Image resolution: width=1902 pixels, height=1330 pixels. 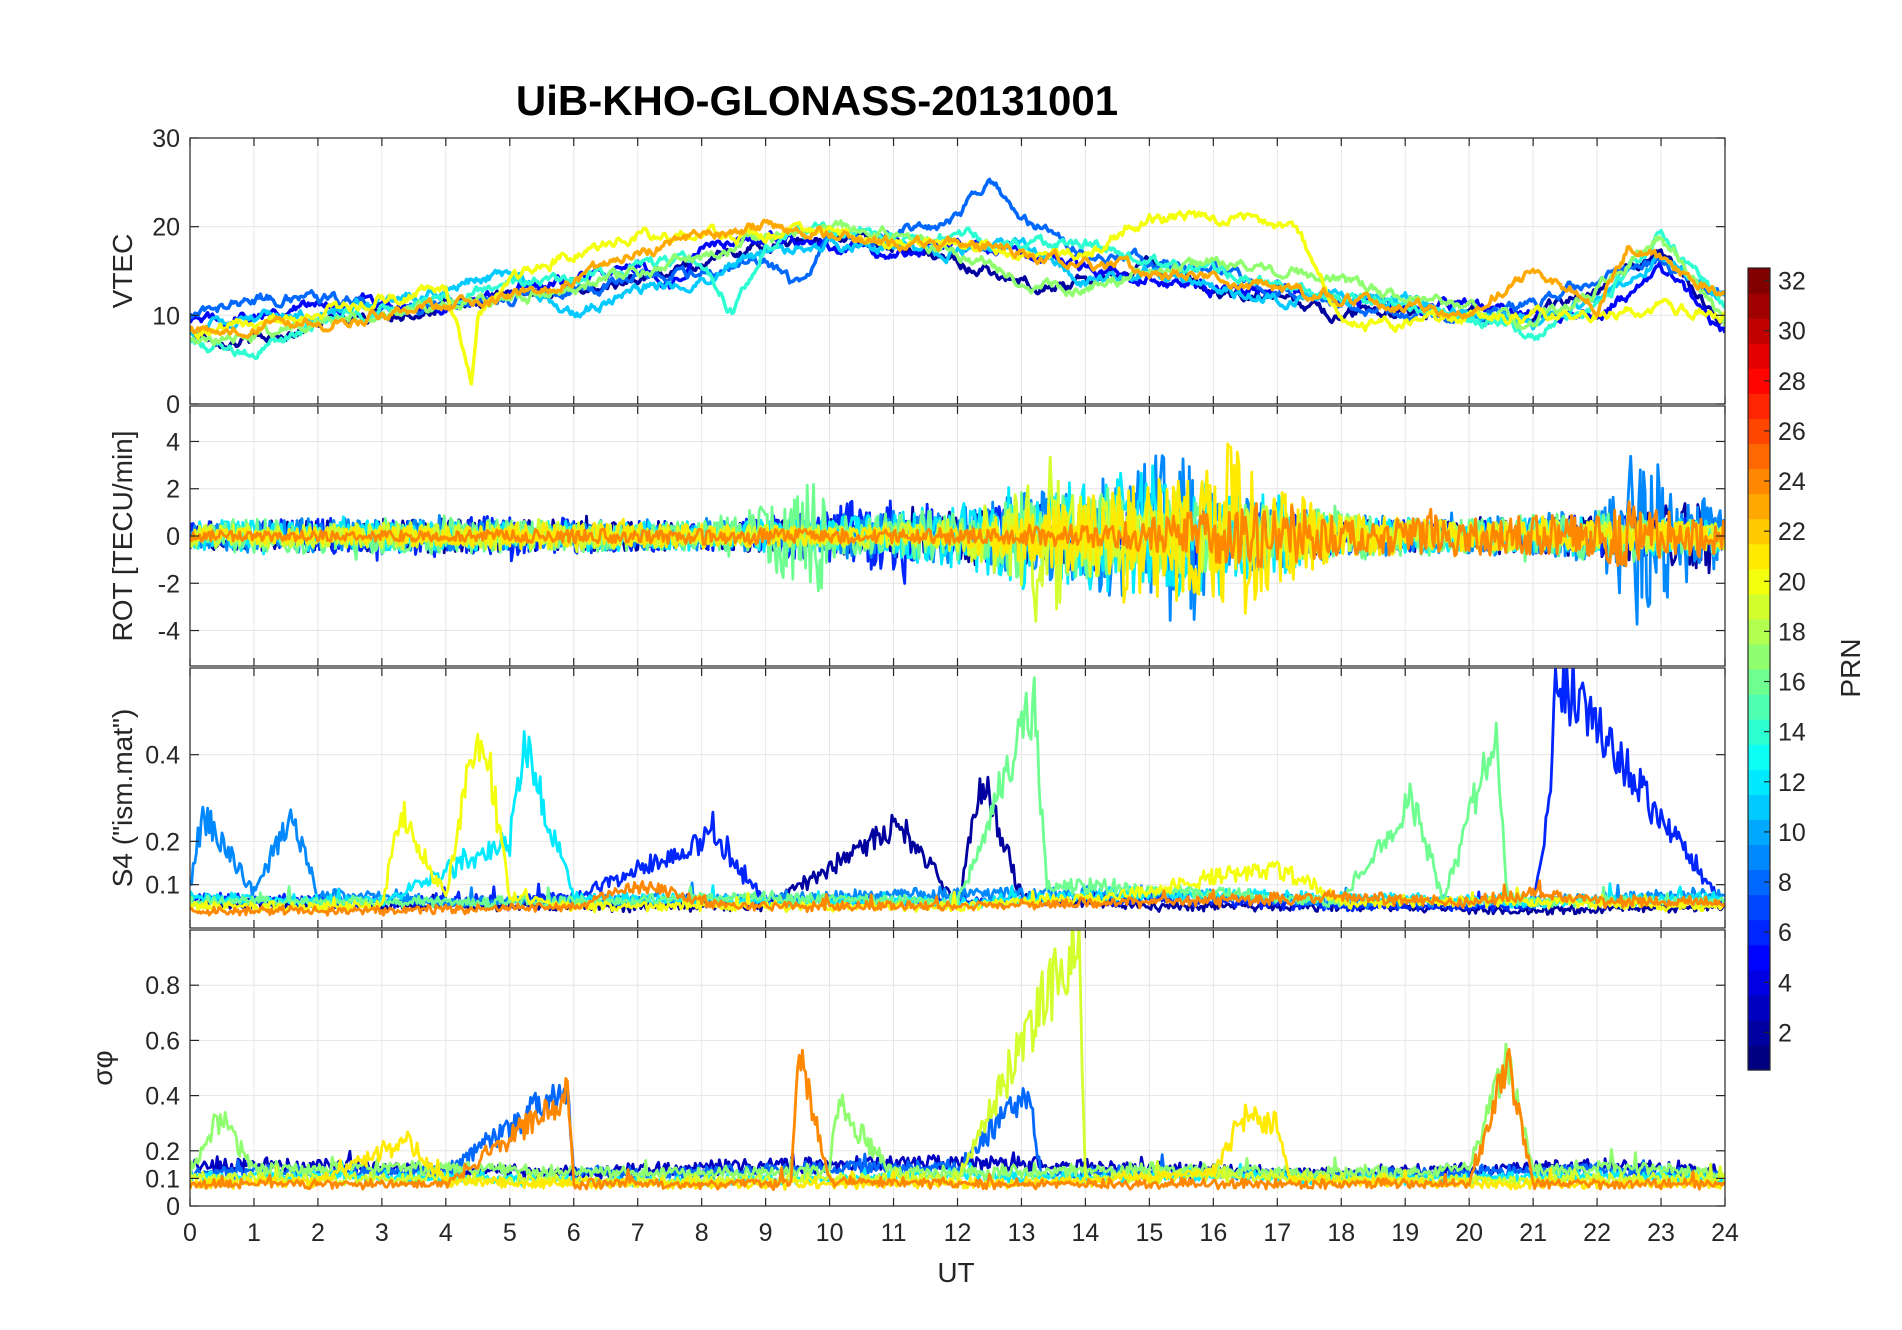 I want to click on colorbar-tick-label: 26, so click(x=1792, y=432).